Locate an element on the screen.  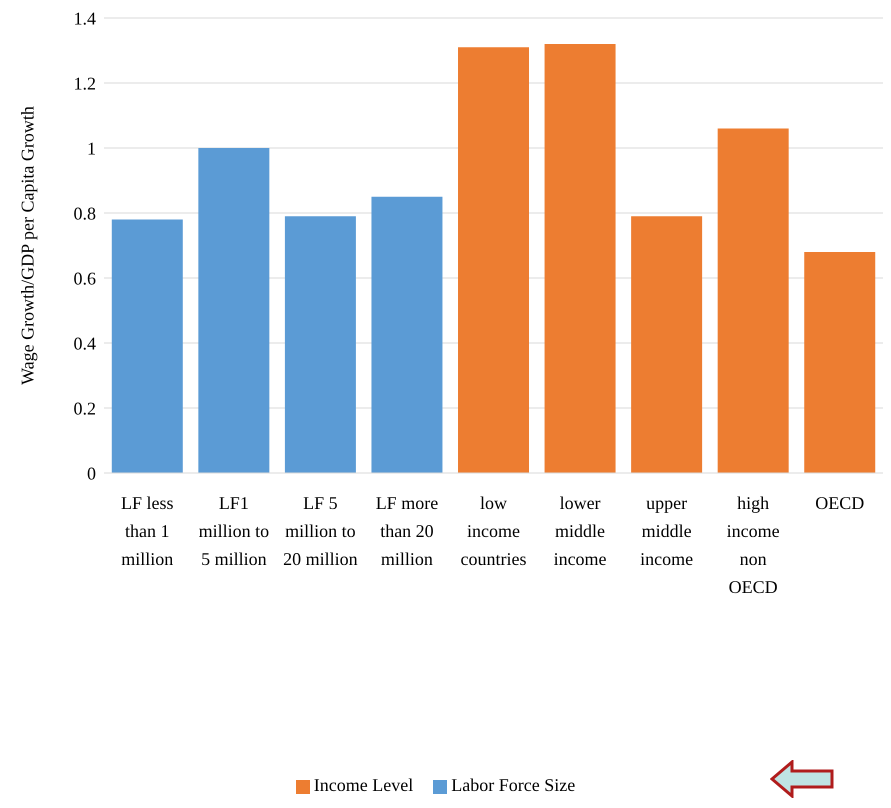
y-tick-label: 1.2 is located at coordinates (85, 83).